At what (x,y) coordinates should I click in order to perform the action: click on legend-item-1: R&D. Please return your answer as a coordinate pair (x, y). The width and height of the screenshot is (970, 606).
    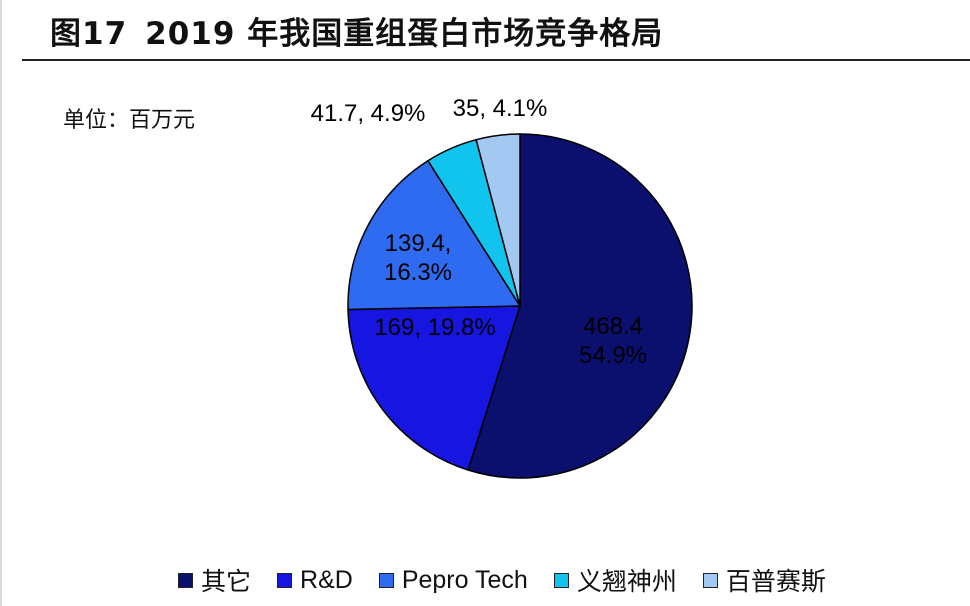
    Looking at the image, I should click on (315, 580).